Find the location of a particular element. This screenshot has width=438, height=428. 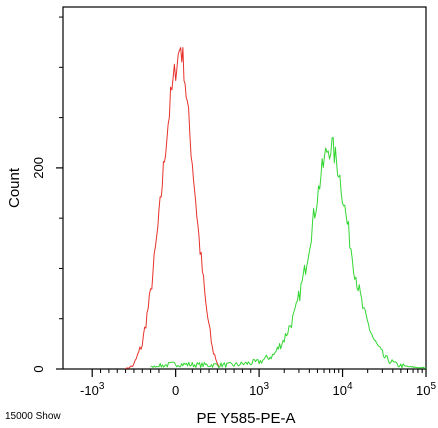

x-axis-title: PE Y585-PE-A is located at coordinates (246, 418).